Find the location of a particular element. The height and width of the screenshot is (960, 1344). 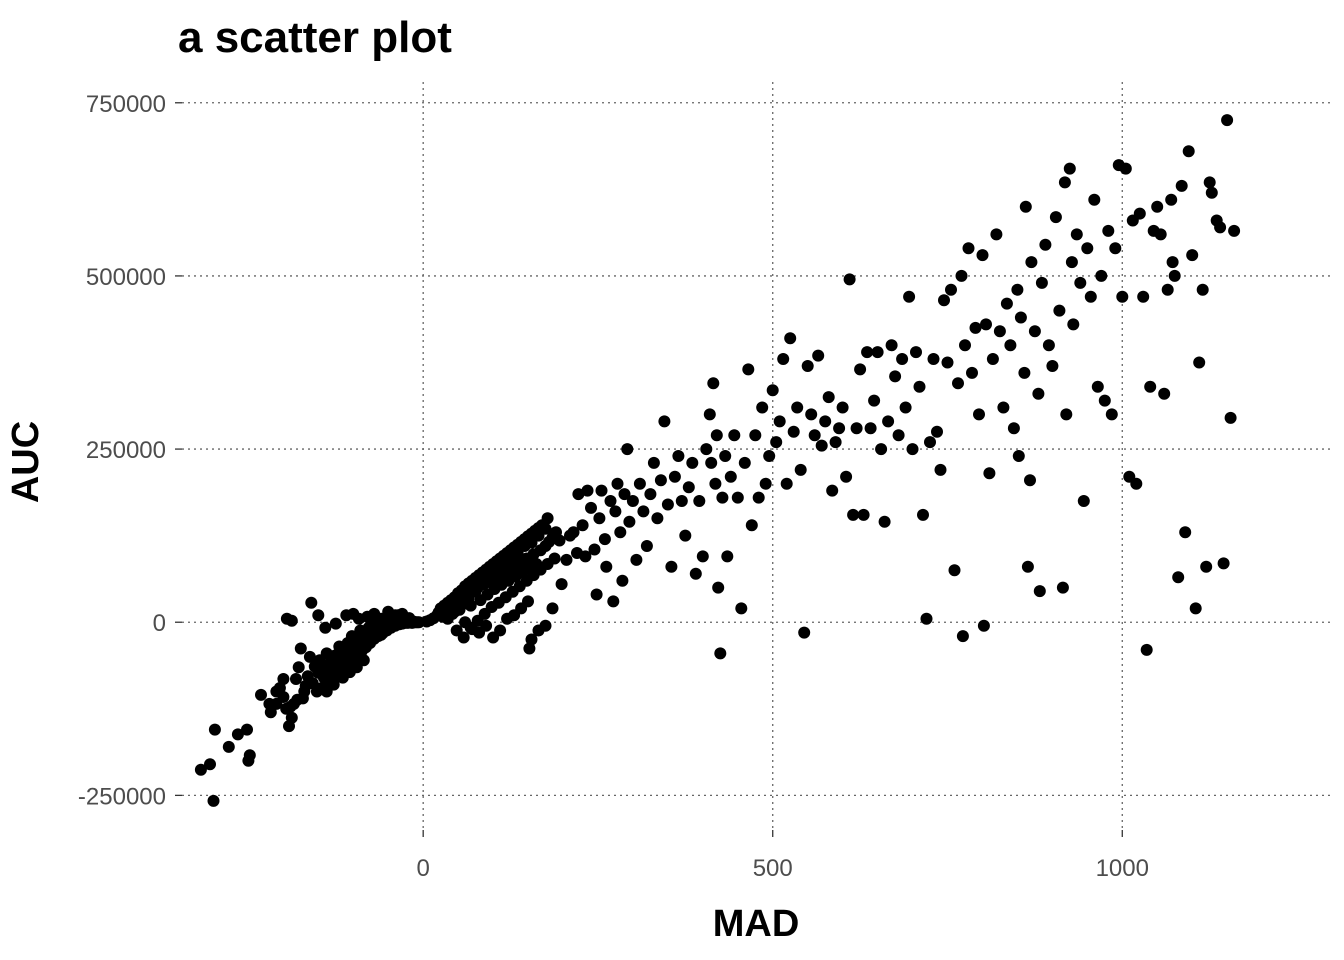

y-tick-label: 500000 is located at coordinates (126, 277).